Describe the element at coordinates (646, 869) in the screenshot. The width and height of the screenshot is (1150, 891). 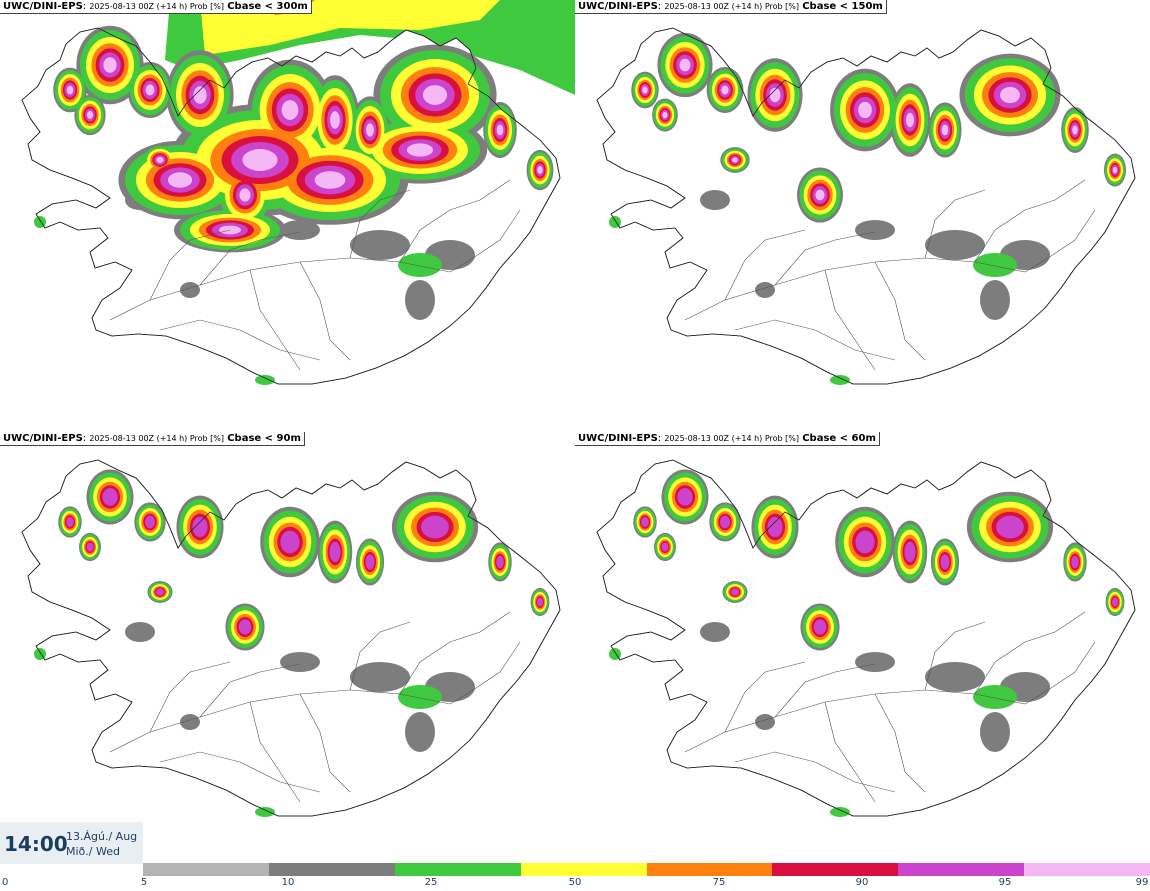
I see `color-legend-bar` at that location.